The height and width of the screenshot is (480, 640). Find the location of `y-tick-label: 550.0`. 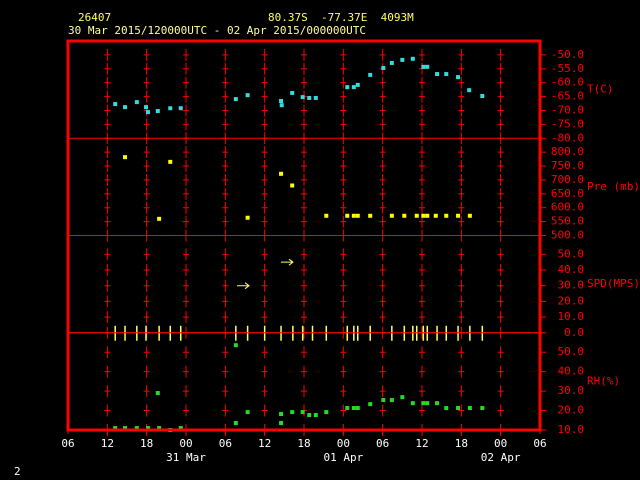

y-tick-label: 550.0 is located at coordinates (567, 221).